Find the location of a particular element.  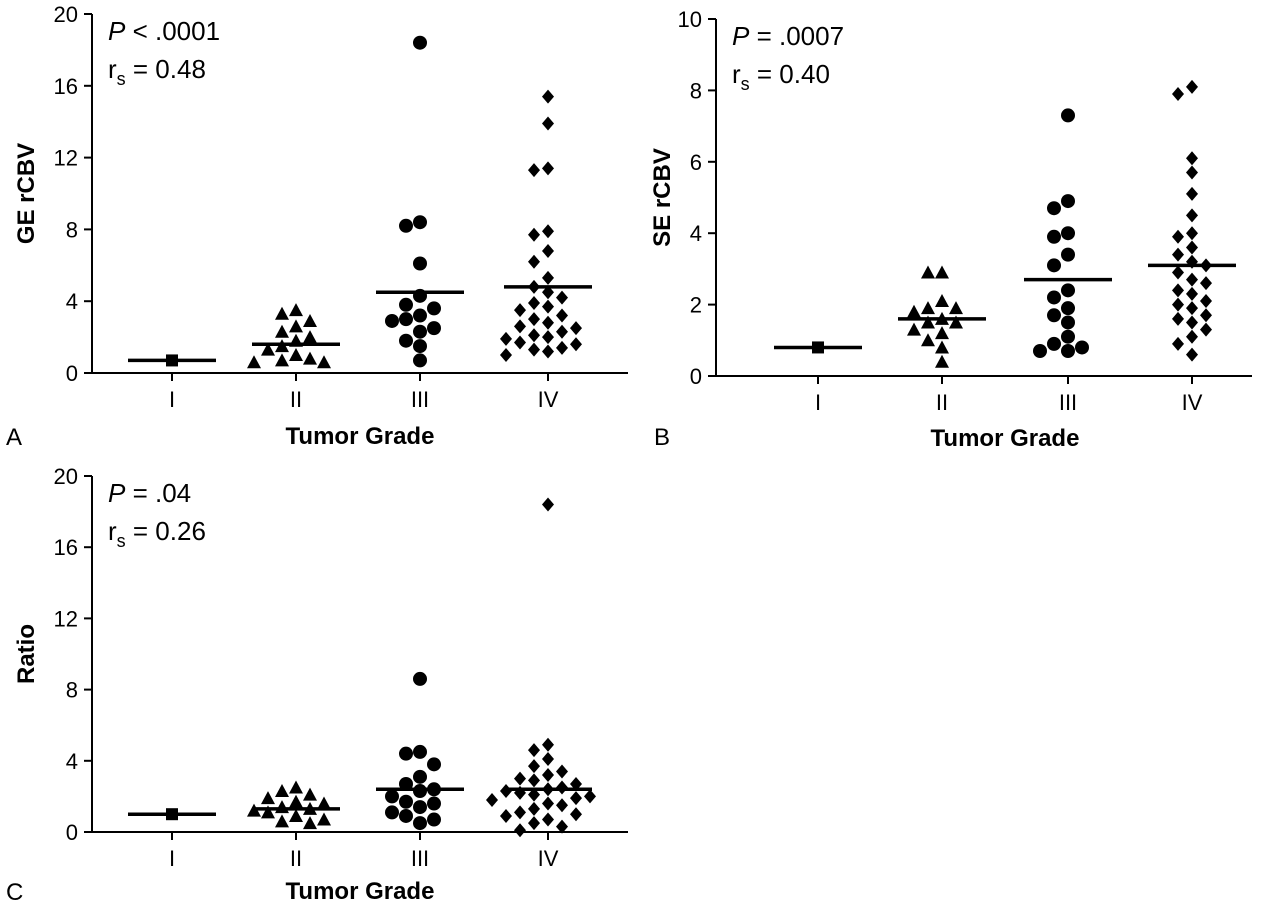

y-axis-title: SE rCBV is located at coordinates (662, 197).